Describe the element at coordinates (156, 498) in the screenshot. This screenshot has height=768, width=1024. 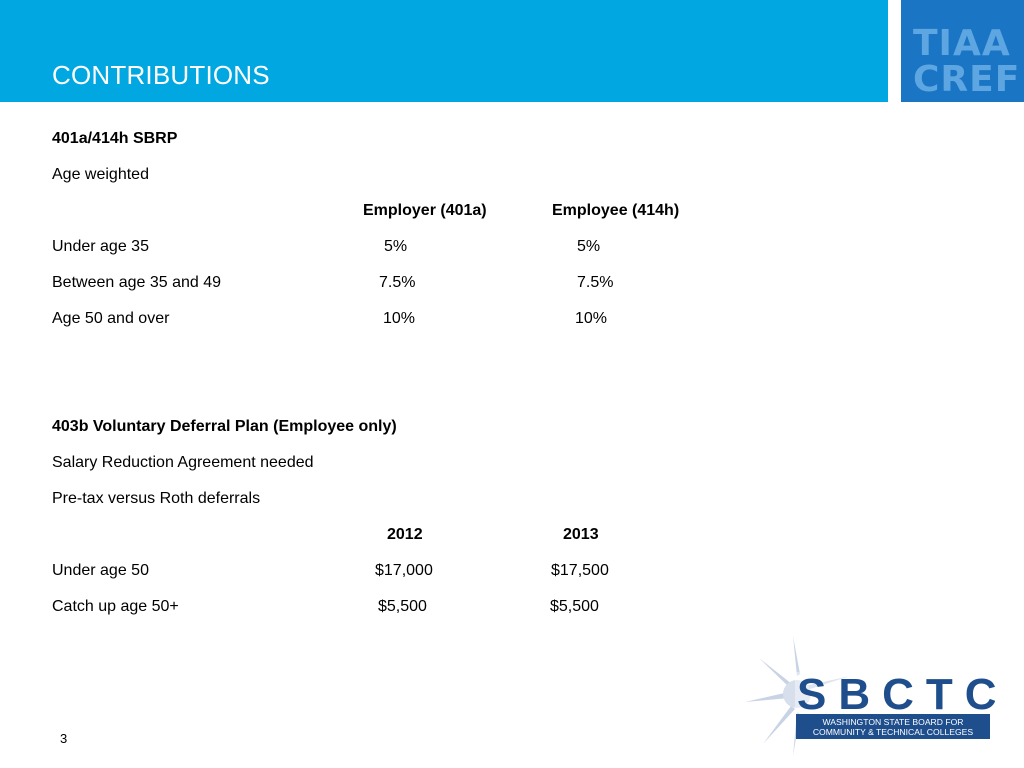
I see `voluntary-line-2: Pre-tax versus Roth deferrals` at that location.